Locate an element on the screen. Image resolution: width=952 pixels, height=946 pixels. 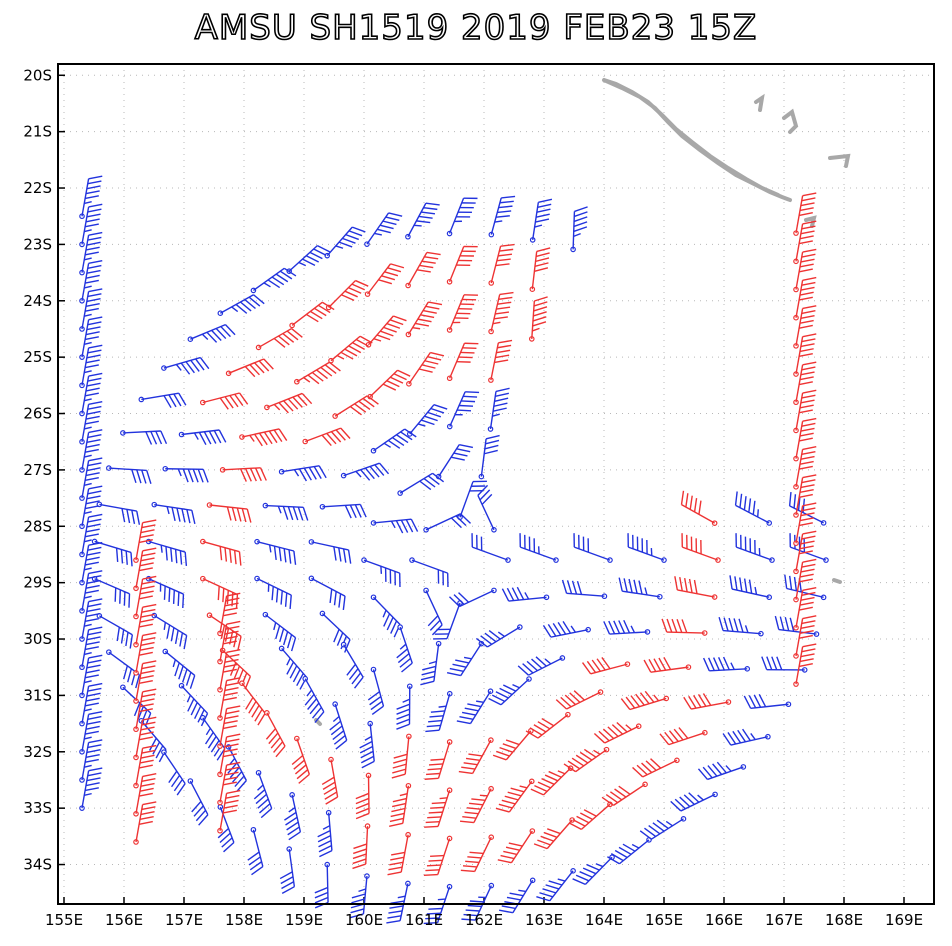
y-tick-label: 30S is located at coordinates (37, 639).